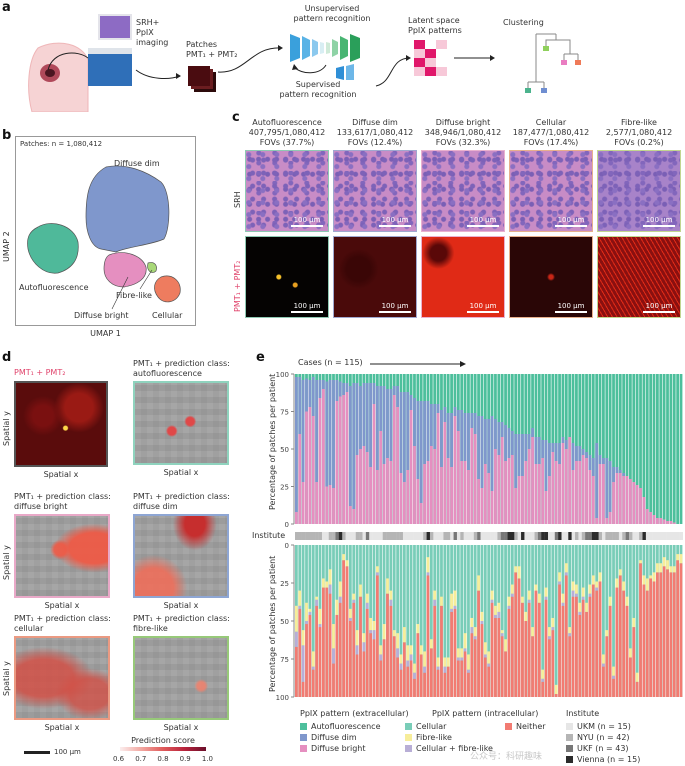  I want to click on legend-item: Diffuse bright, so click(340, 748).